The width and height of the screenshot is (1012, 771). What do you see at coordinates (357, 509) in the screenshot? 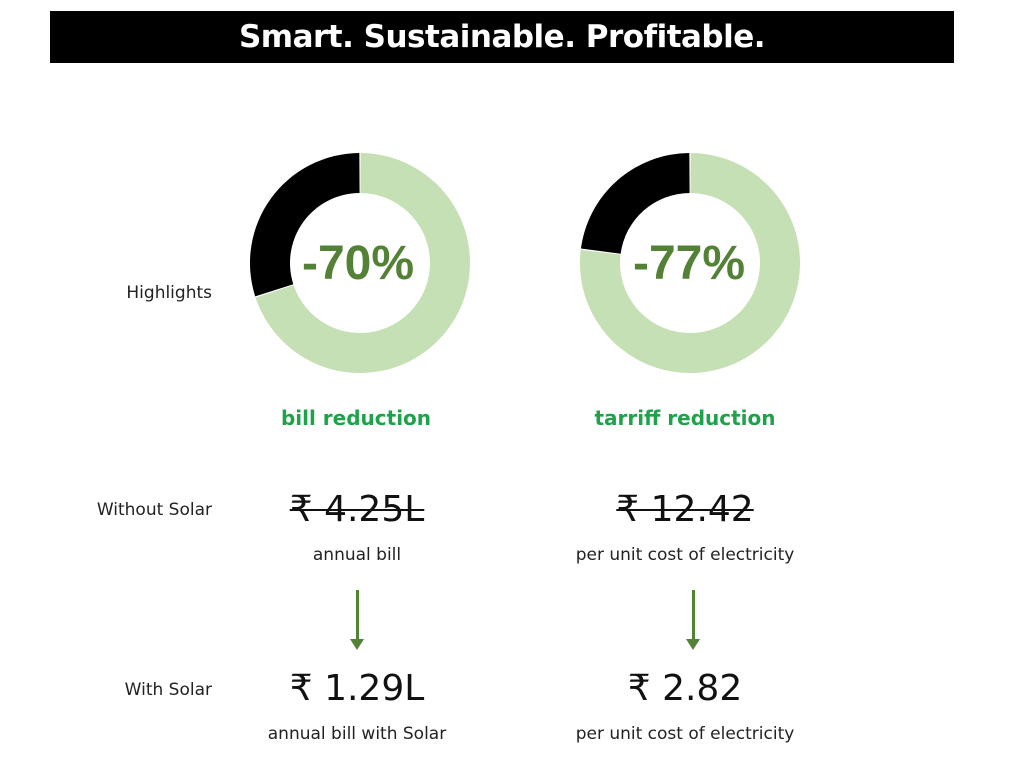
I see `annual-bill-without-solar: ₹ 4.25L` at bounding box center [357, 509].